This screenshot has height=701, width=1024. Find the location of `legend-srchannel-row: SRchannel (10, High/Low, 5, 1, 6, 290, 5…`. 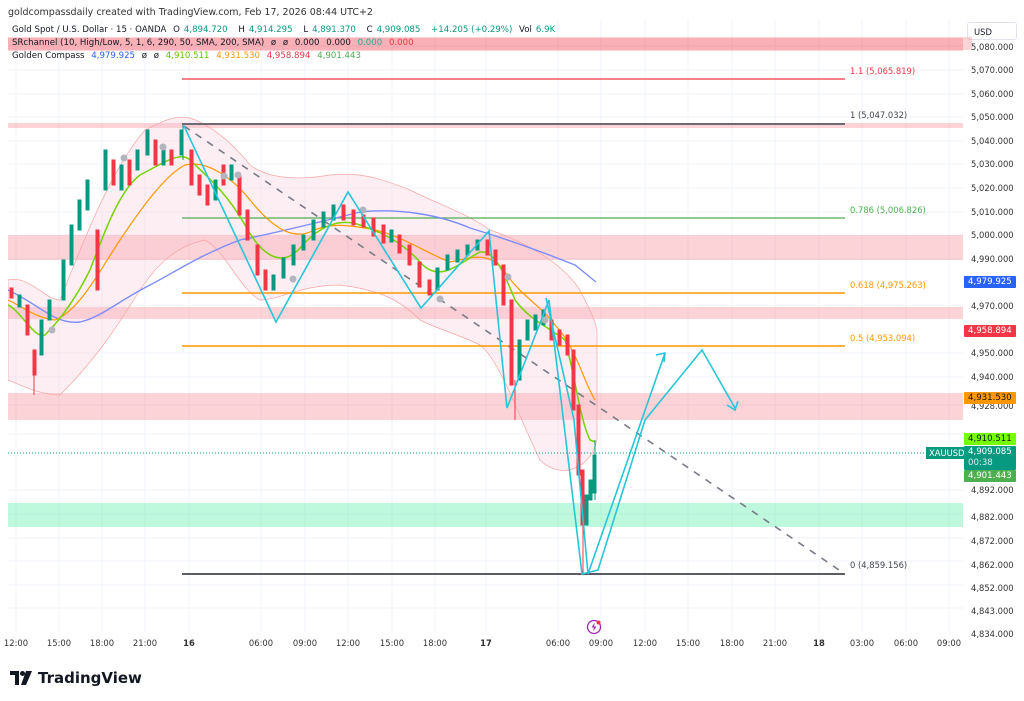

legend-srchannel-row: SRchannel (10, High/Low, 5, 1, 6, 290, 5… is located at coordinates (490, 43).